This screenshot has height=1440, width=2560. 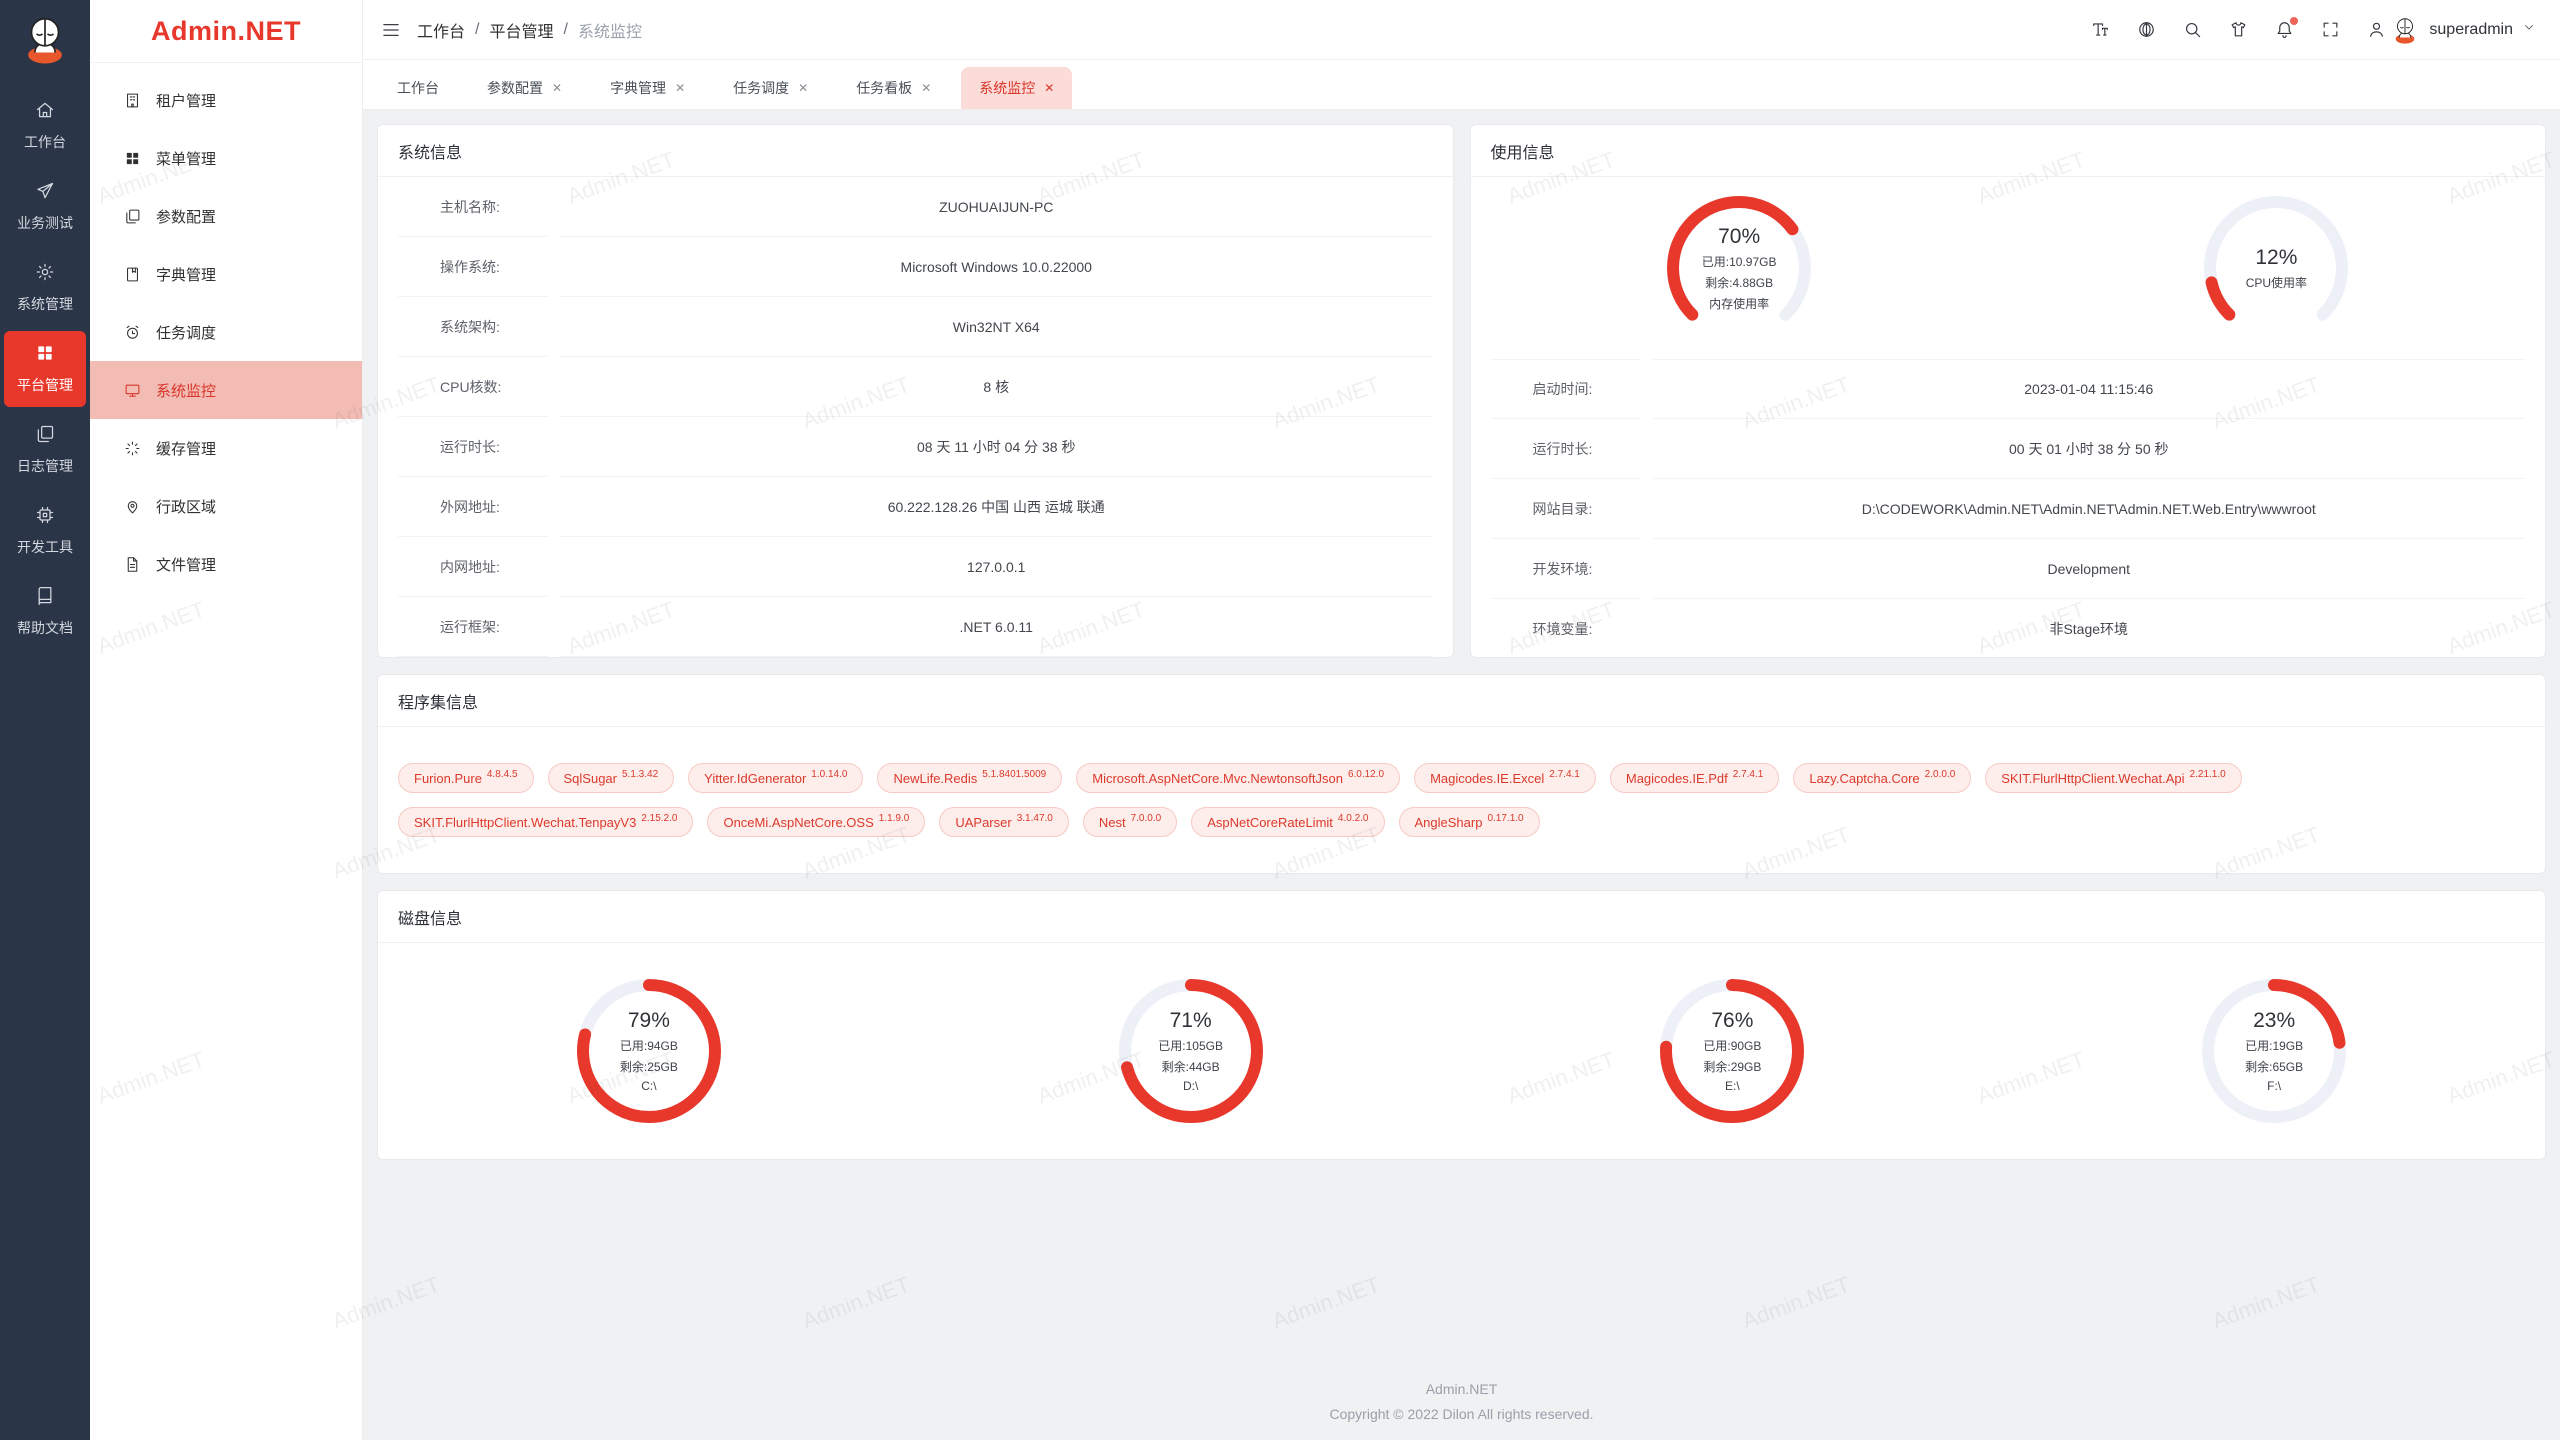 What do you see at coordinates (132, 506) in the screenshot?
I see `location-icon` at bounding box center [132, 506].